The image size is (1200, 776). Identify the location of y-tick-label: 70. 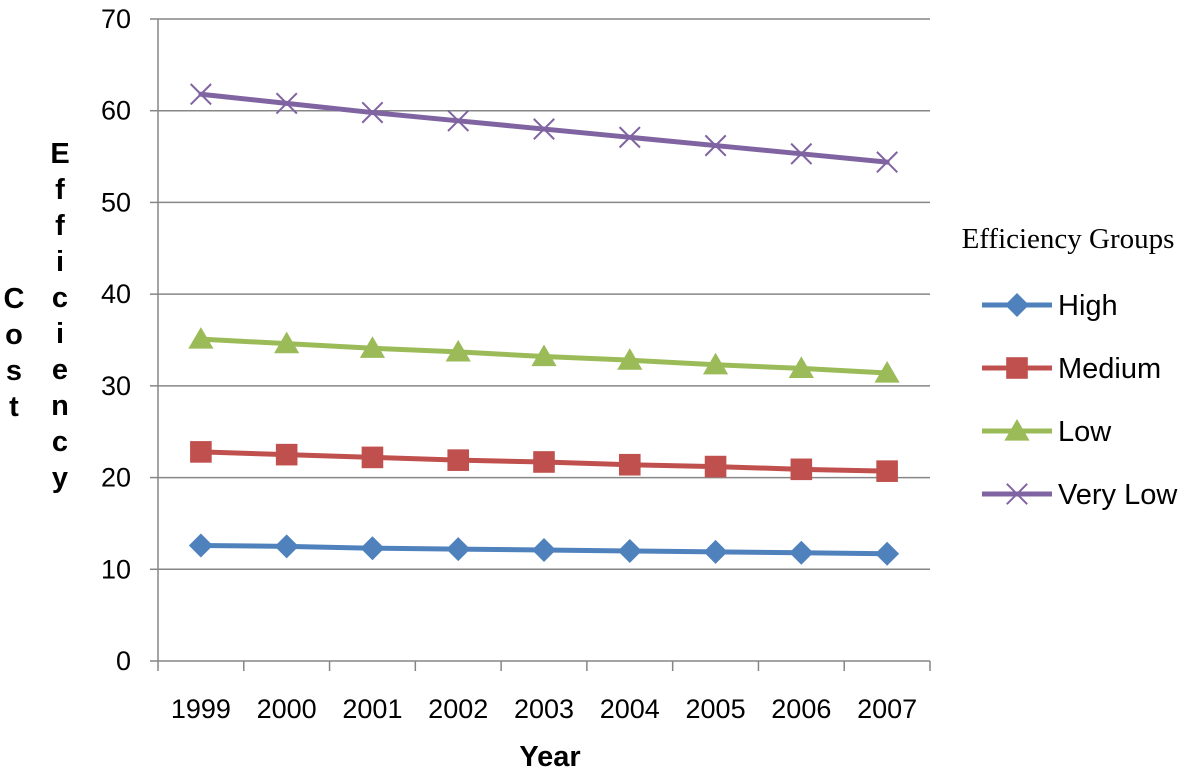
(116, 19).